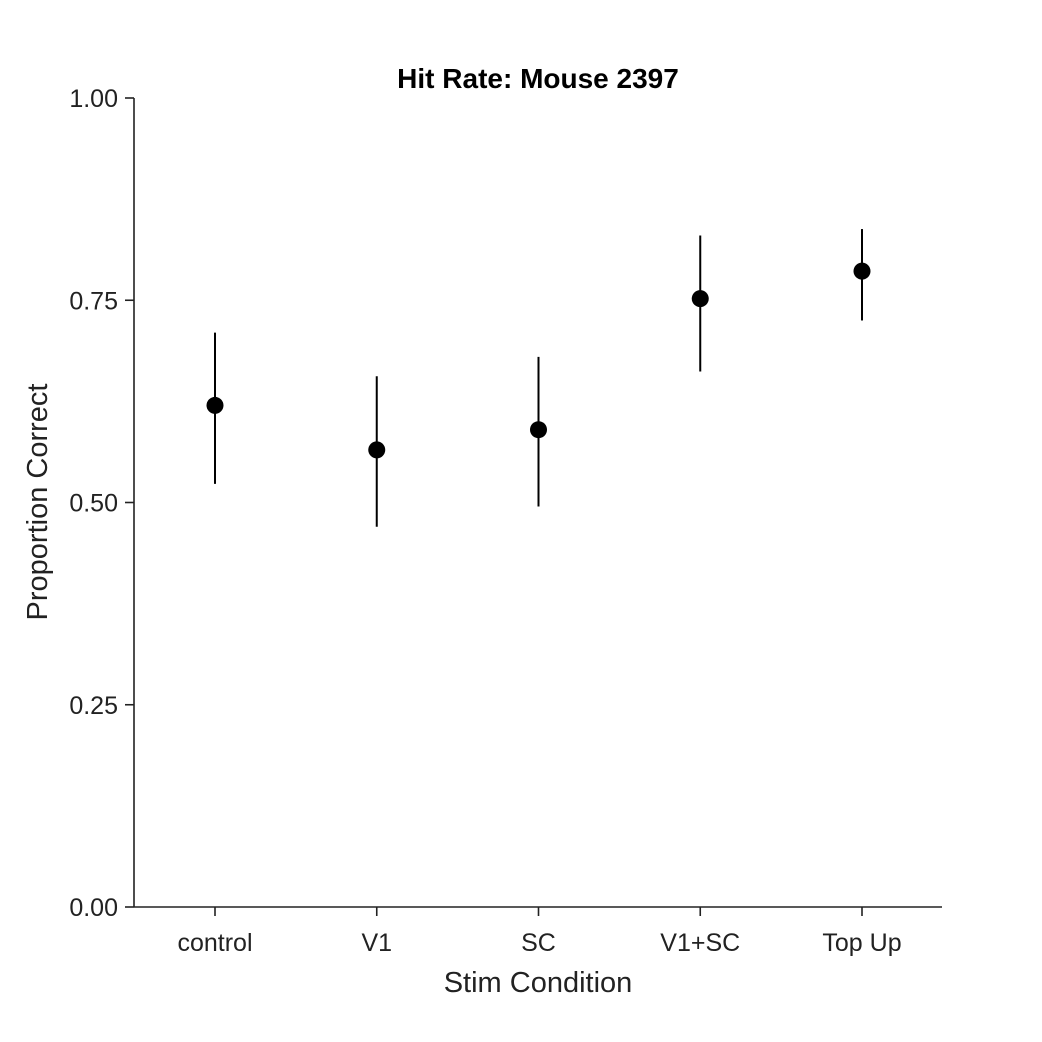 The image size is (1042, 1042). What do you see at coordinates (93, 99) in the screenshot?
I see `y-tick-label: 1.00` at bounding box center [93, 99].